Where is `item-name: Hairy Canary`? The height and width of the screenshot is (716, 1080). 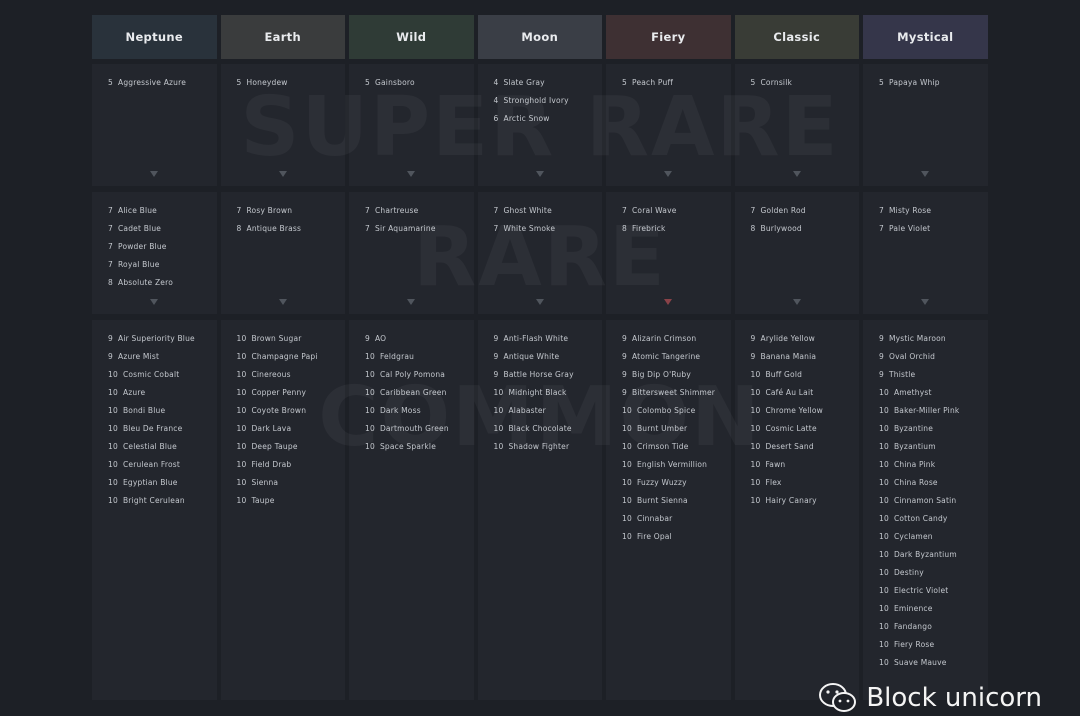
item-name: Hairy Canary is located at coordinates (791, 500).